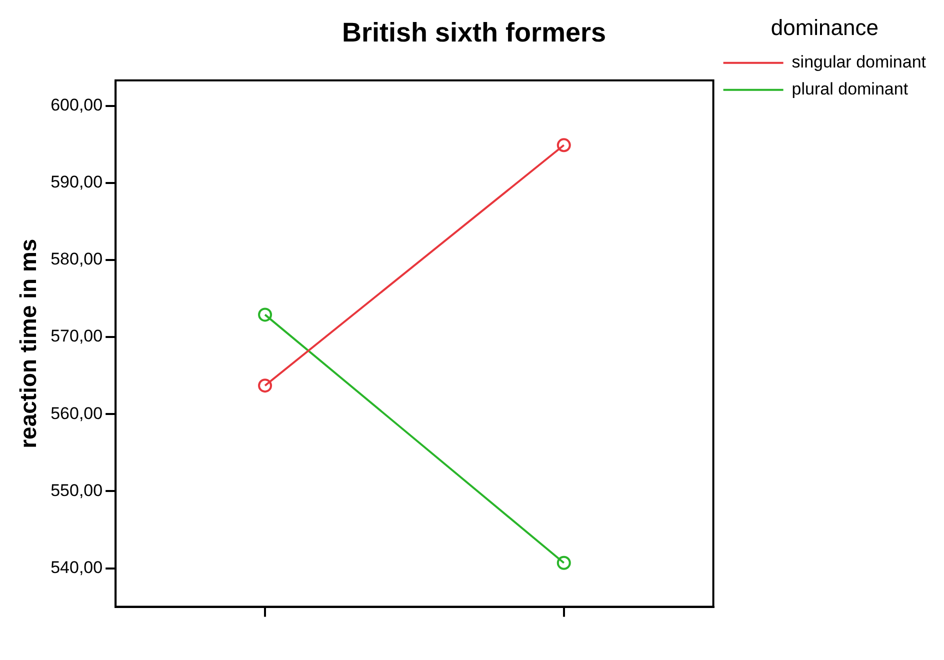 The height and width of the screenshot is (660, 944). I want to click on y-tick-label: 550,00, so click(76, 490).